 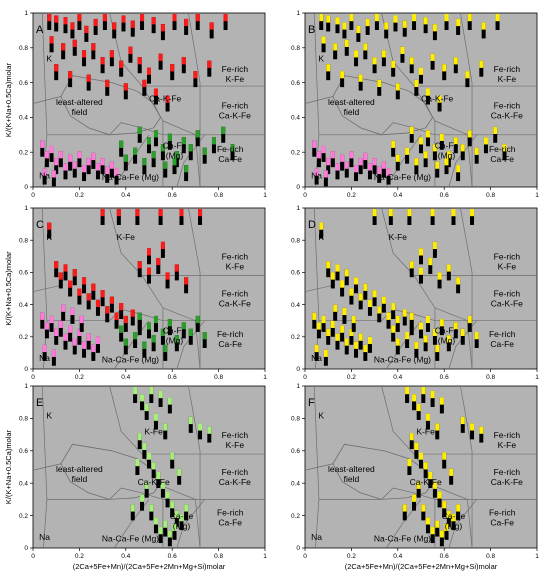 I want to click on y-axis-title: K/(K+Na+0.5Ca)molar, so click(x=8, y=288).